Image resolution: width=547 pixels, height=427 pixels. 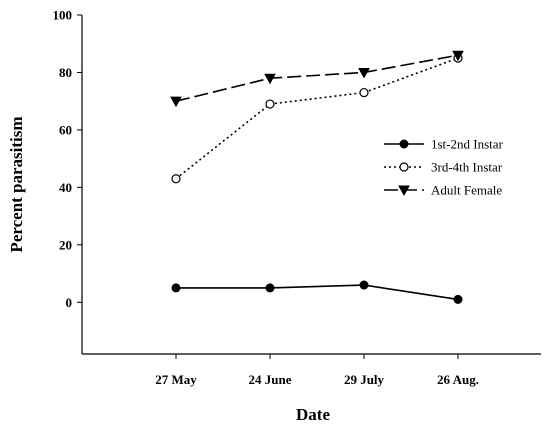 What do you see at coordinates (270, 379) in the screenshot?
I see `x-tick-label: 24 June` at bounding box center [270, 379].